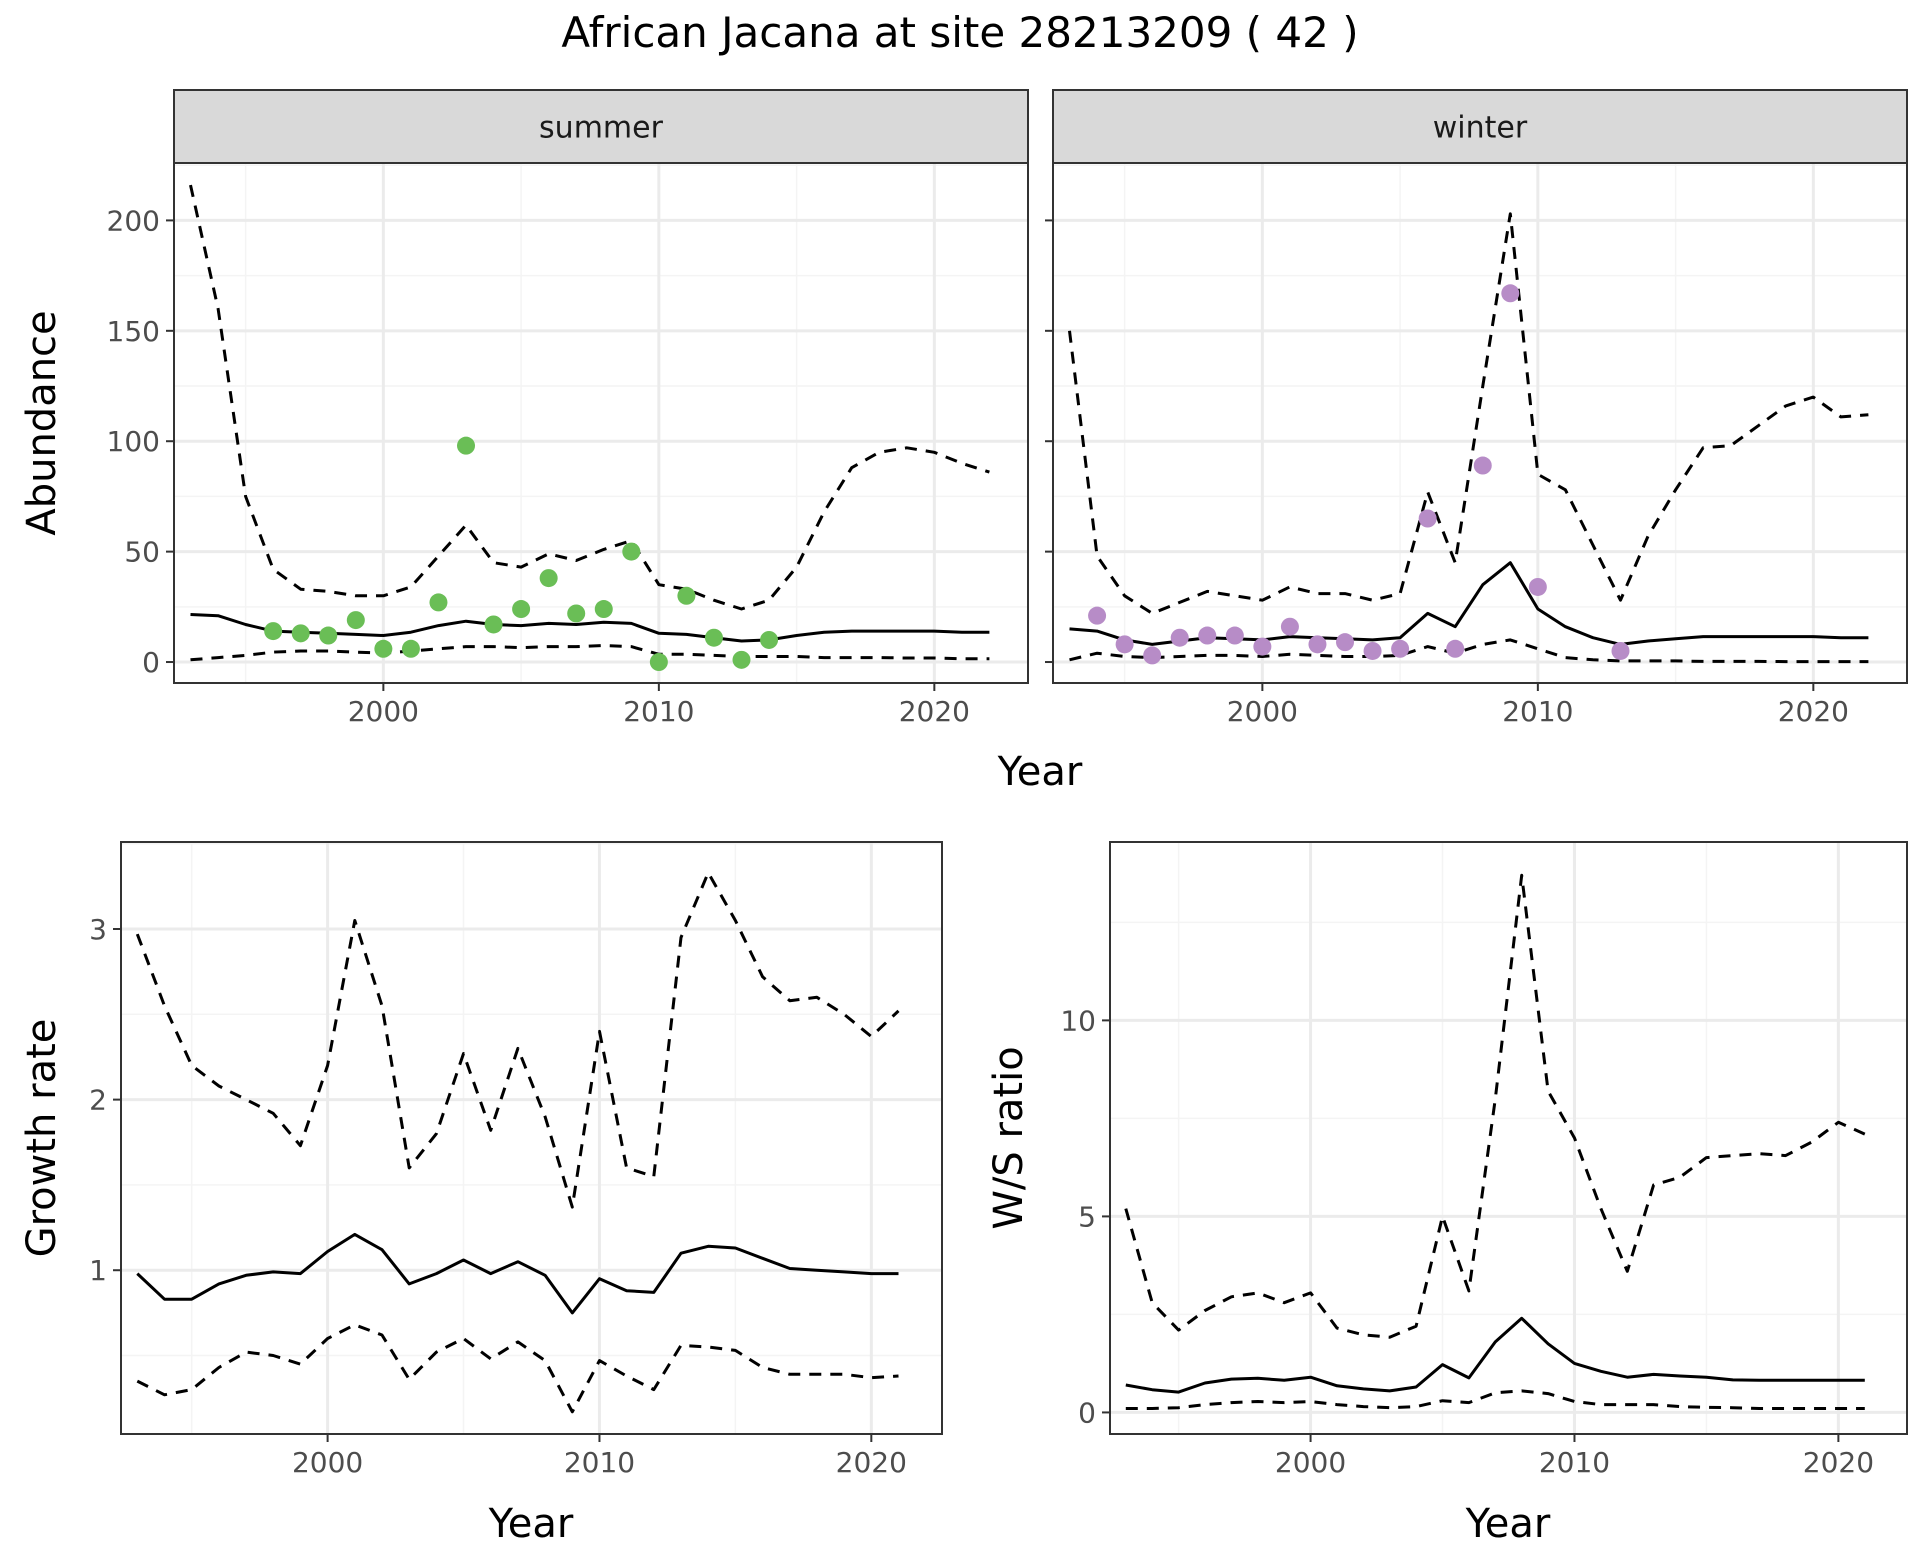 This screenshot has width=1920, height=1564. What do you see at coordinates (1040, 772) in the screenshot?
I see `x-axis-title-top: Year` at bounding box center [1040, 772].